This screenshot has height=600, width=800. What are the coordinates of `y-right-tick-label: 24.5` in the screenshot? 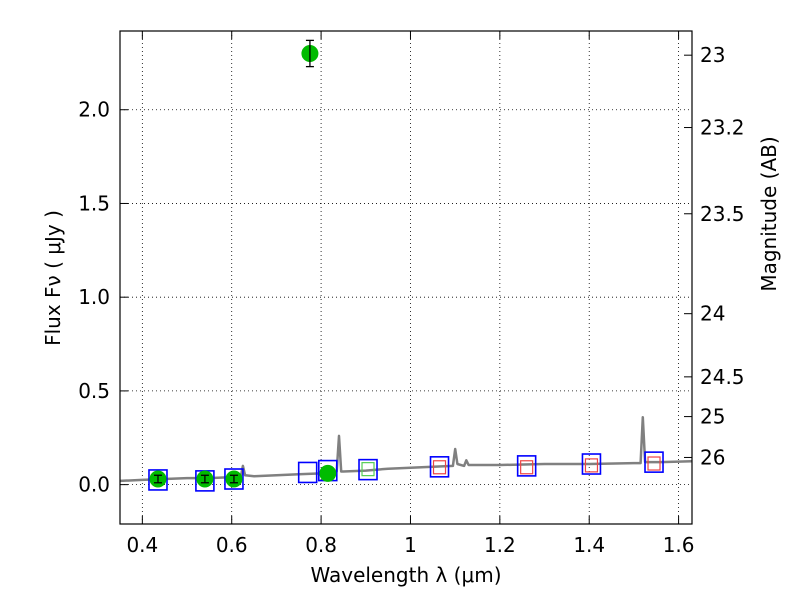 It's located at (722, 377).